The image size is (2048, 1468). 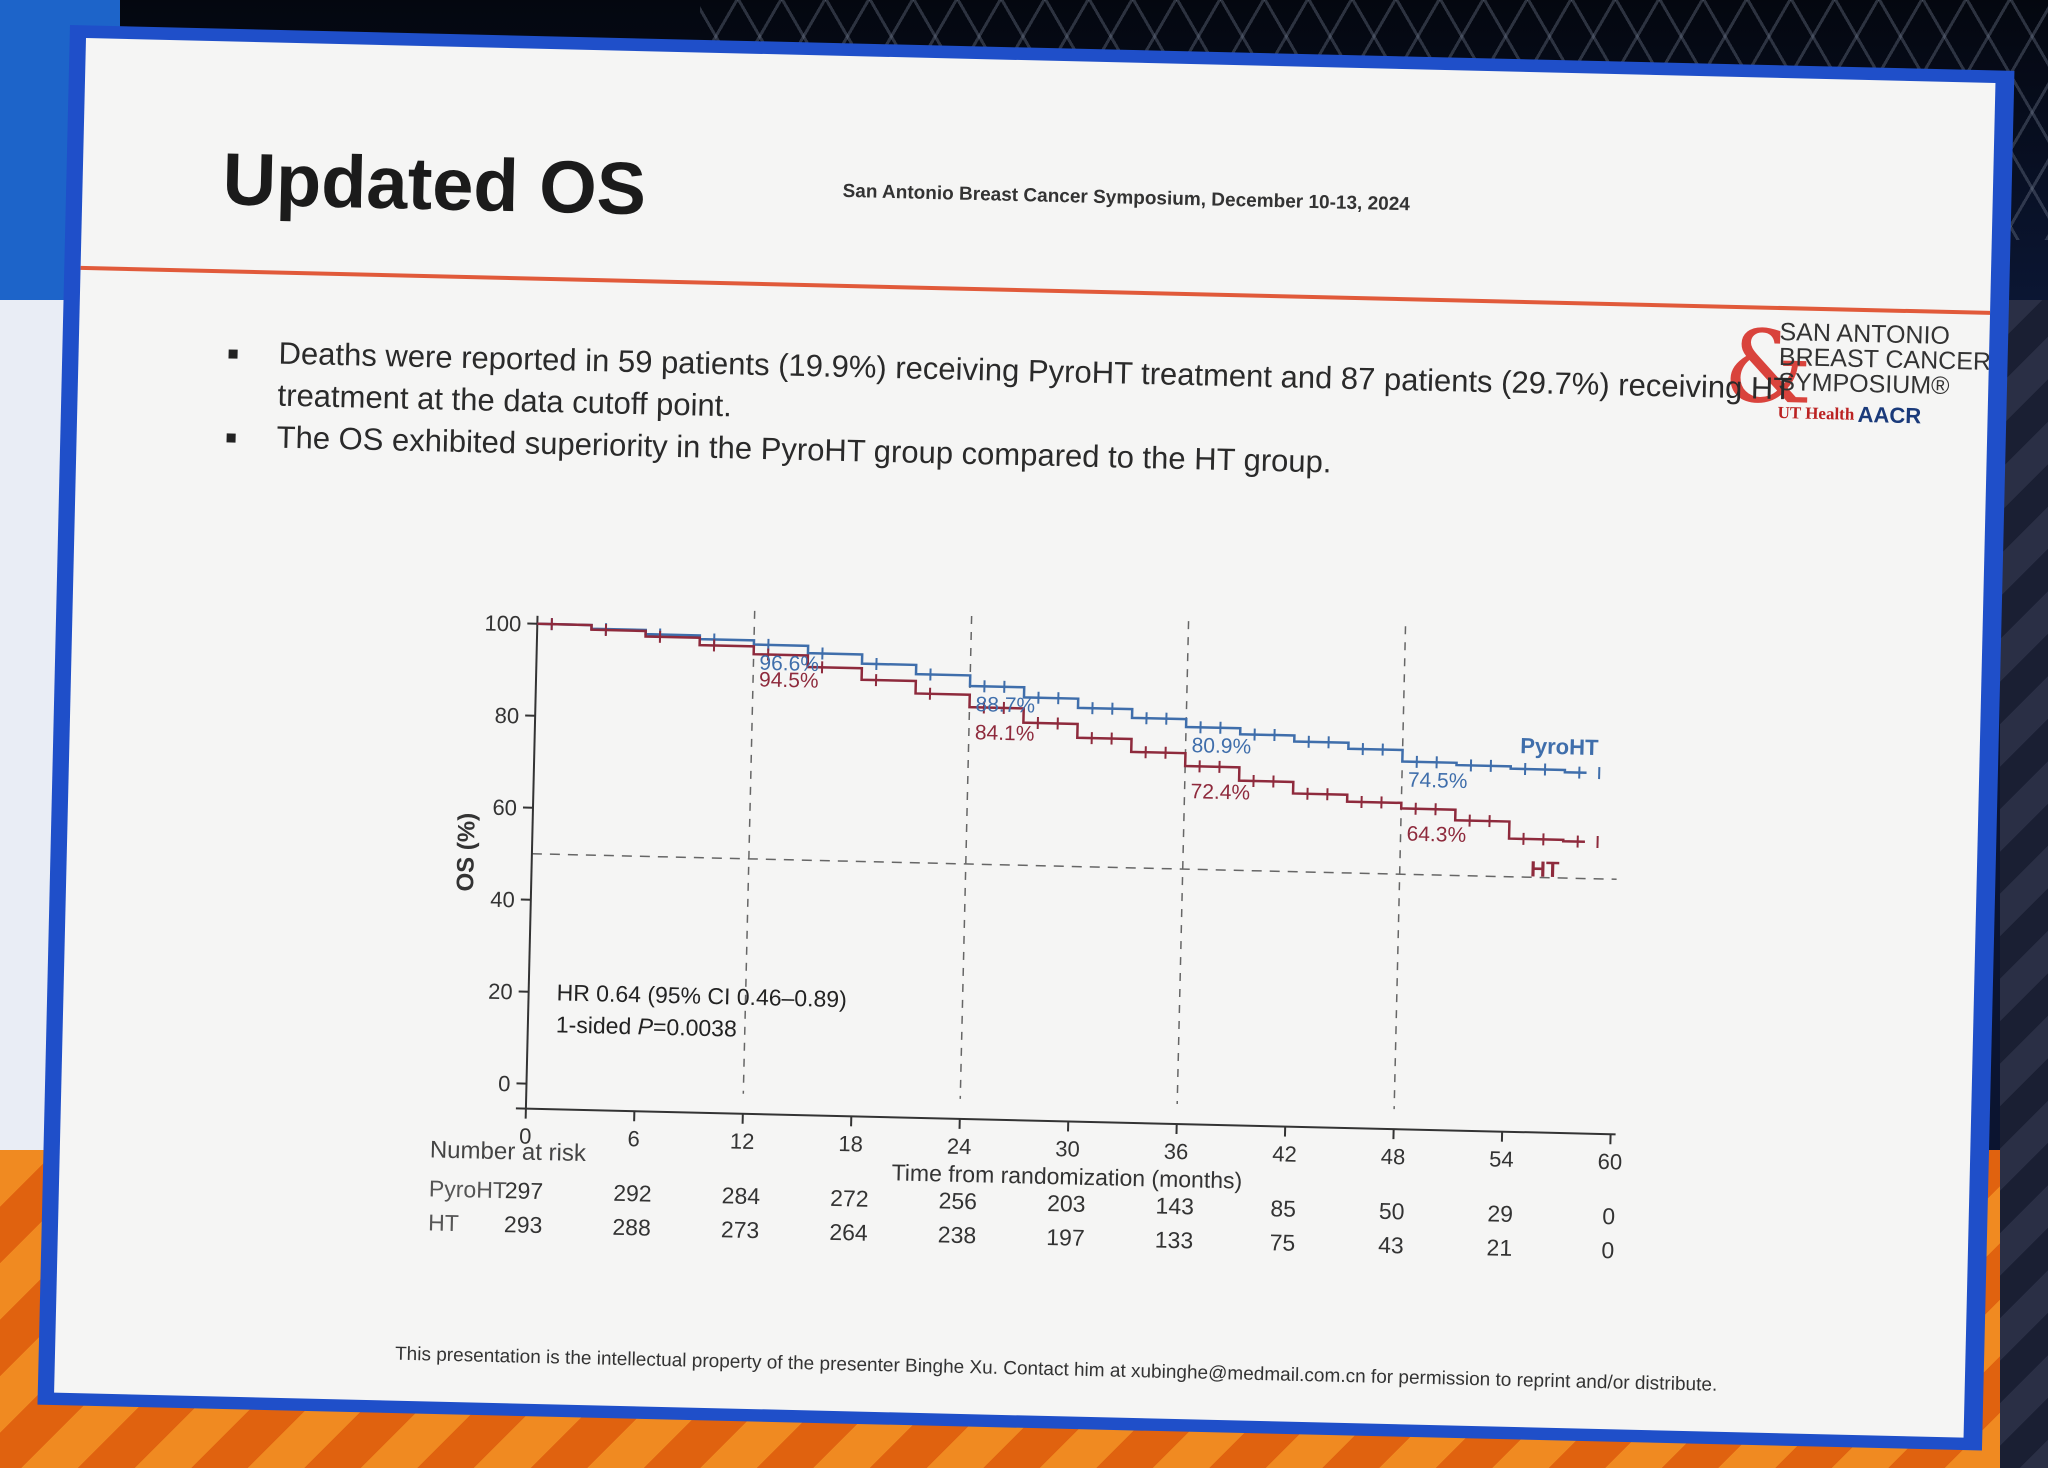 What do you see at coordinates (1065, 1121) in the screenshot?
I see `x-axis` at bounding box center [1065, 1121].